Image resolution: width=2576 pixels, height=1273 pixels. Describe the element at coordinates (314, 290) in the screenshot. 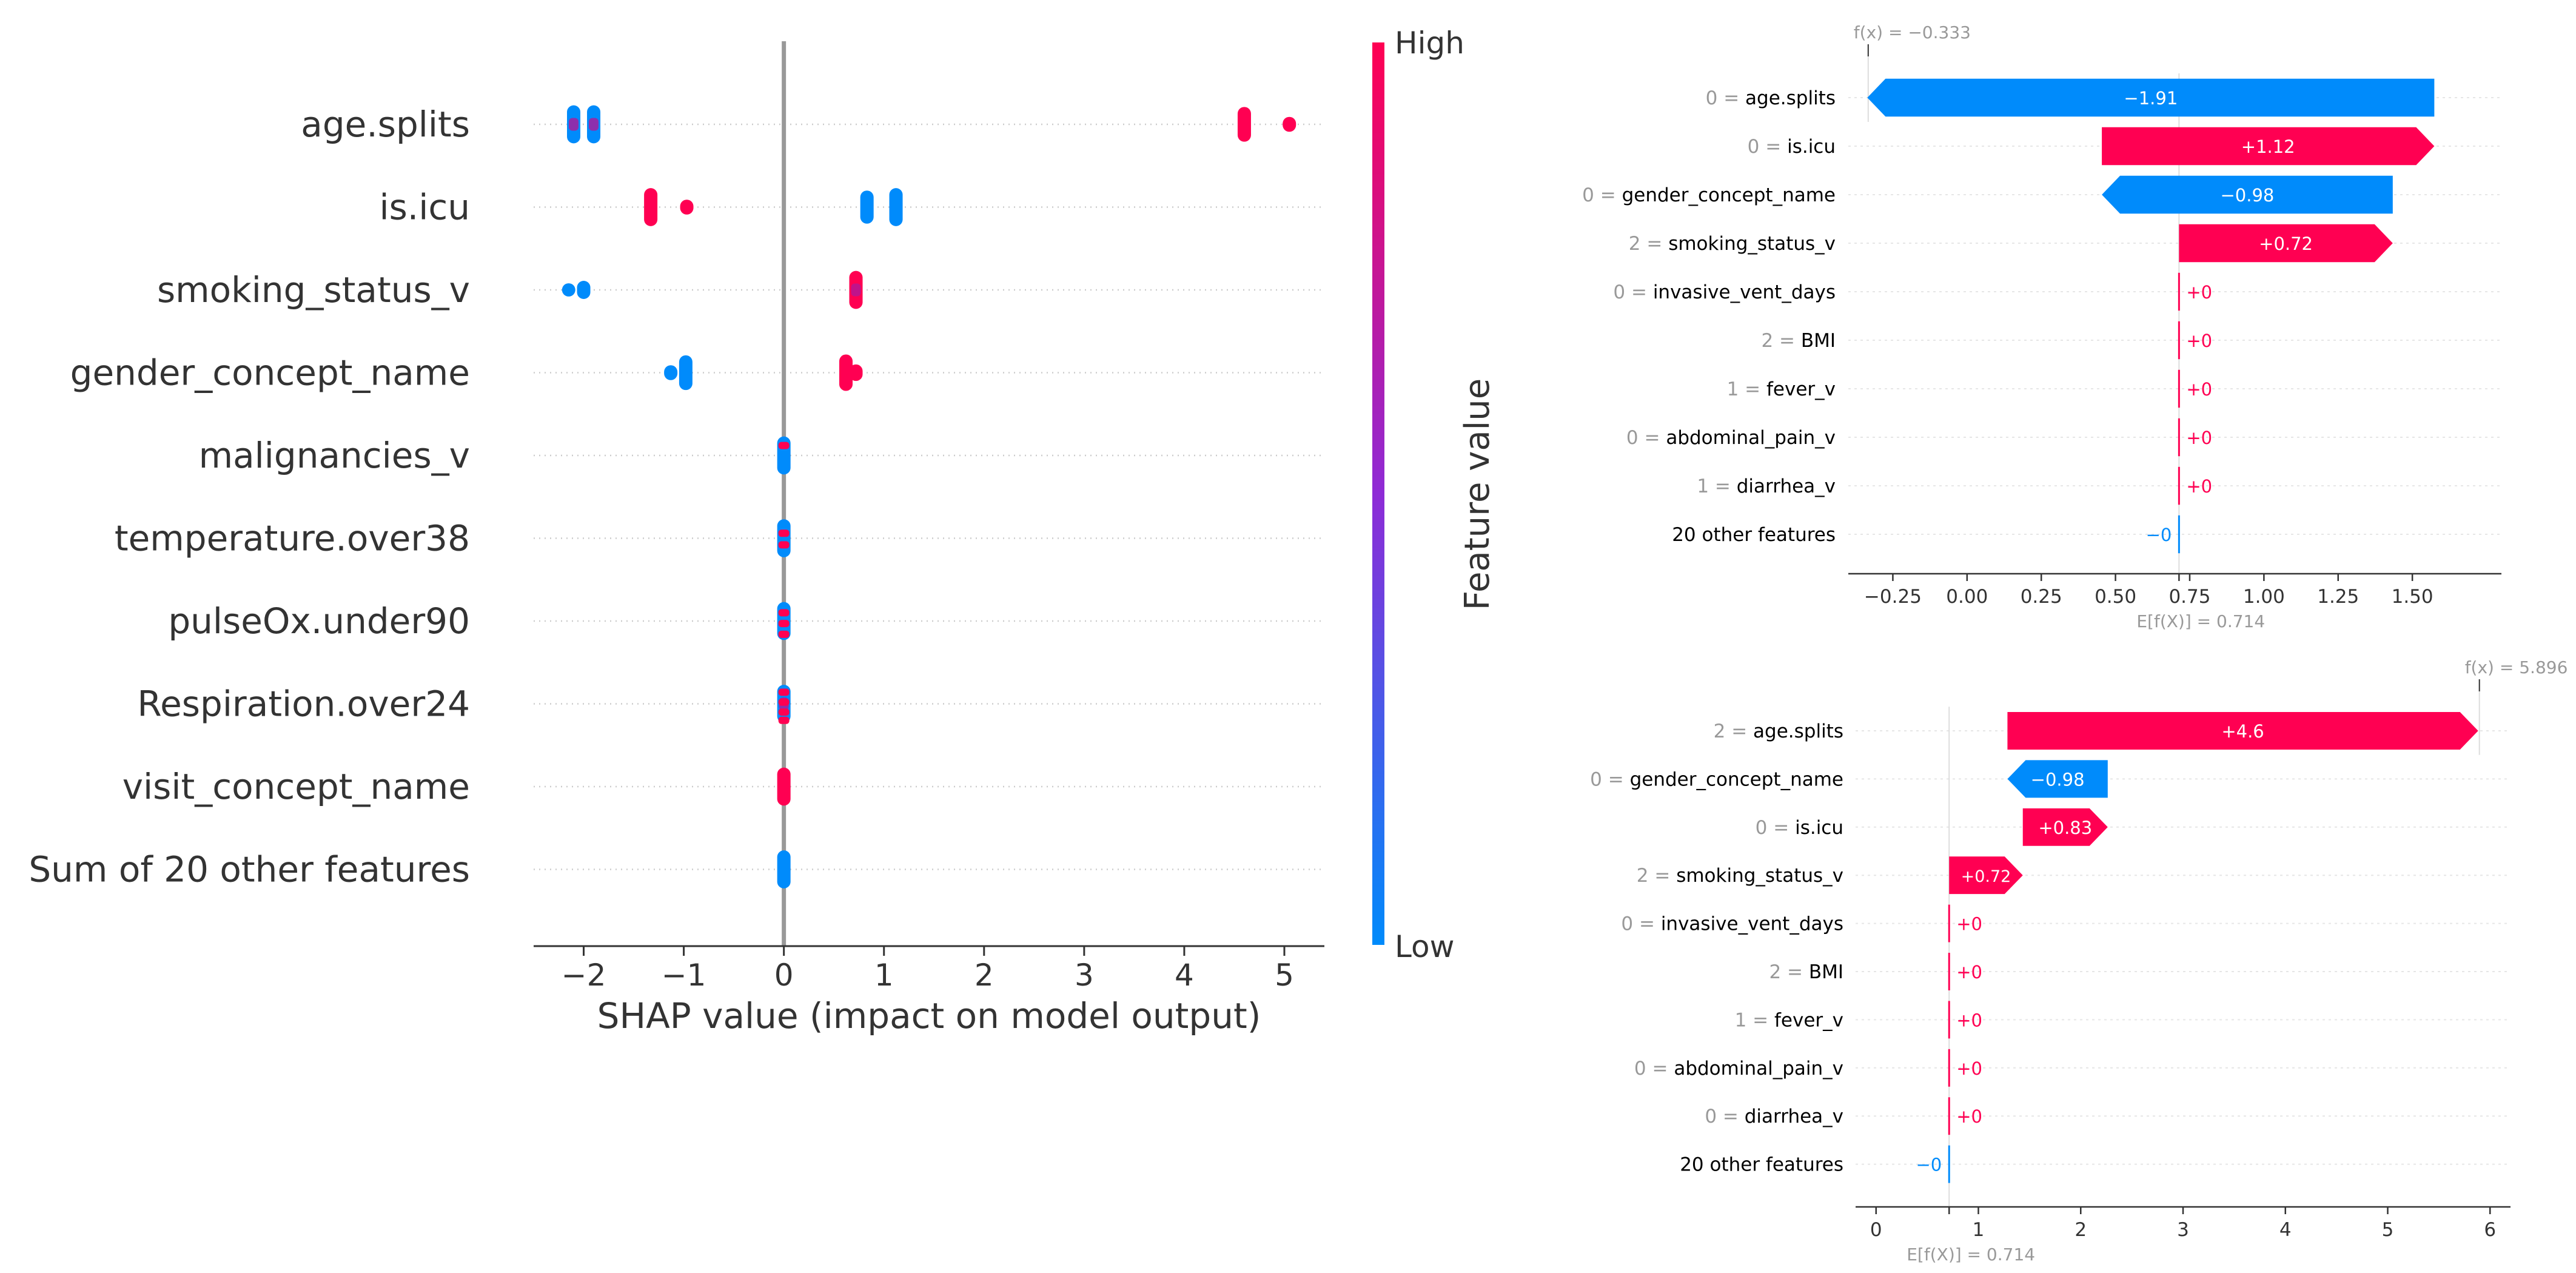

I see `feature-label: smoking_status_v` at that location.